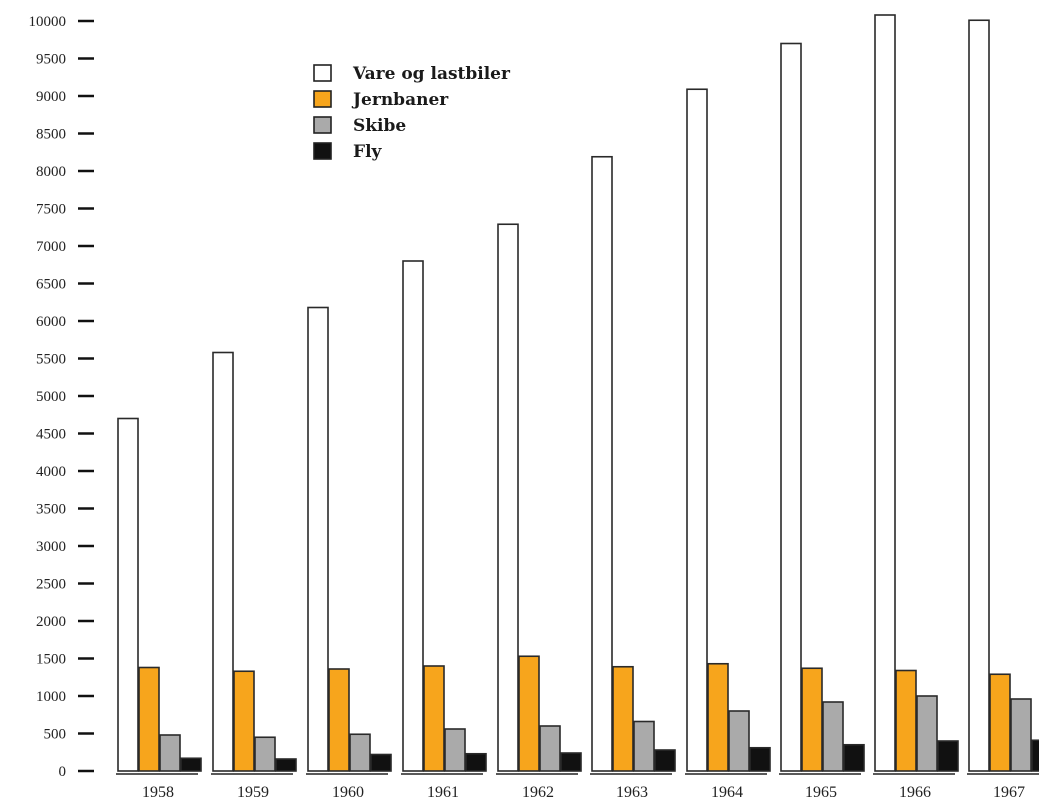 The width and height of the screenshot is (1039, 803). What do you see at coordinates (577, 787) in the screenshot?
I see `x-axis: 1958 1959 1960 1961 1962 1963 1964 1965 1966 1967` at bounding box center [577, 787].